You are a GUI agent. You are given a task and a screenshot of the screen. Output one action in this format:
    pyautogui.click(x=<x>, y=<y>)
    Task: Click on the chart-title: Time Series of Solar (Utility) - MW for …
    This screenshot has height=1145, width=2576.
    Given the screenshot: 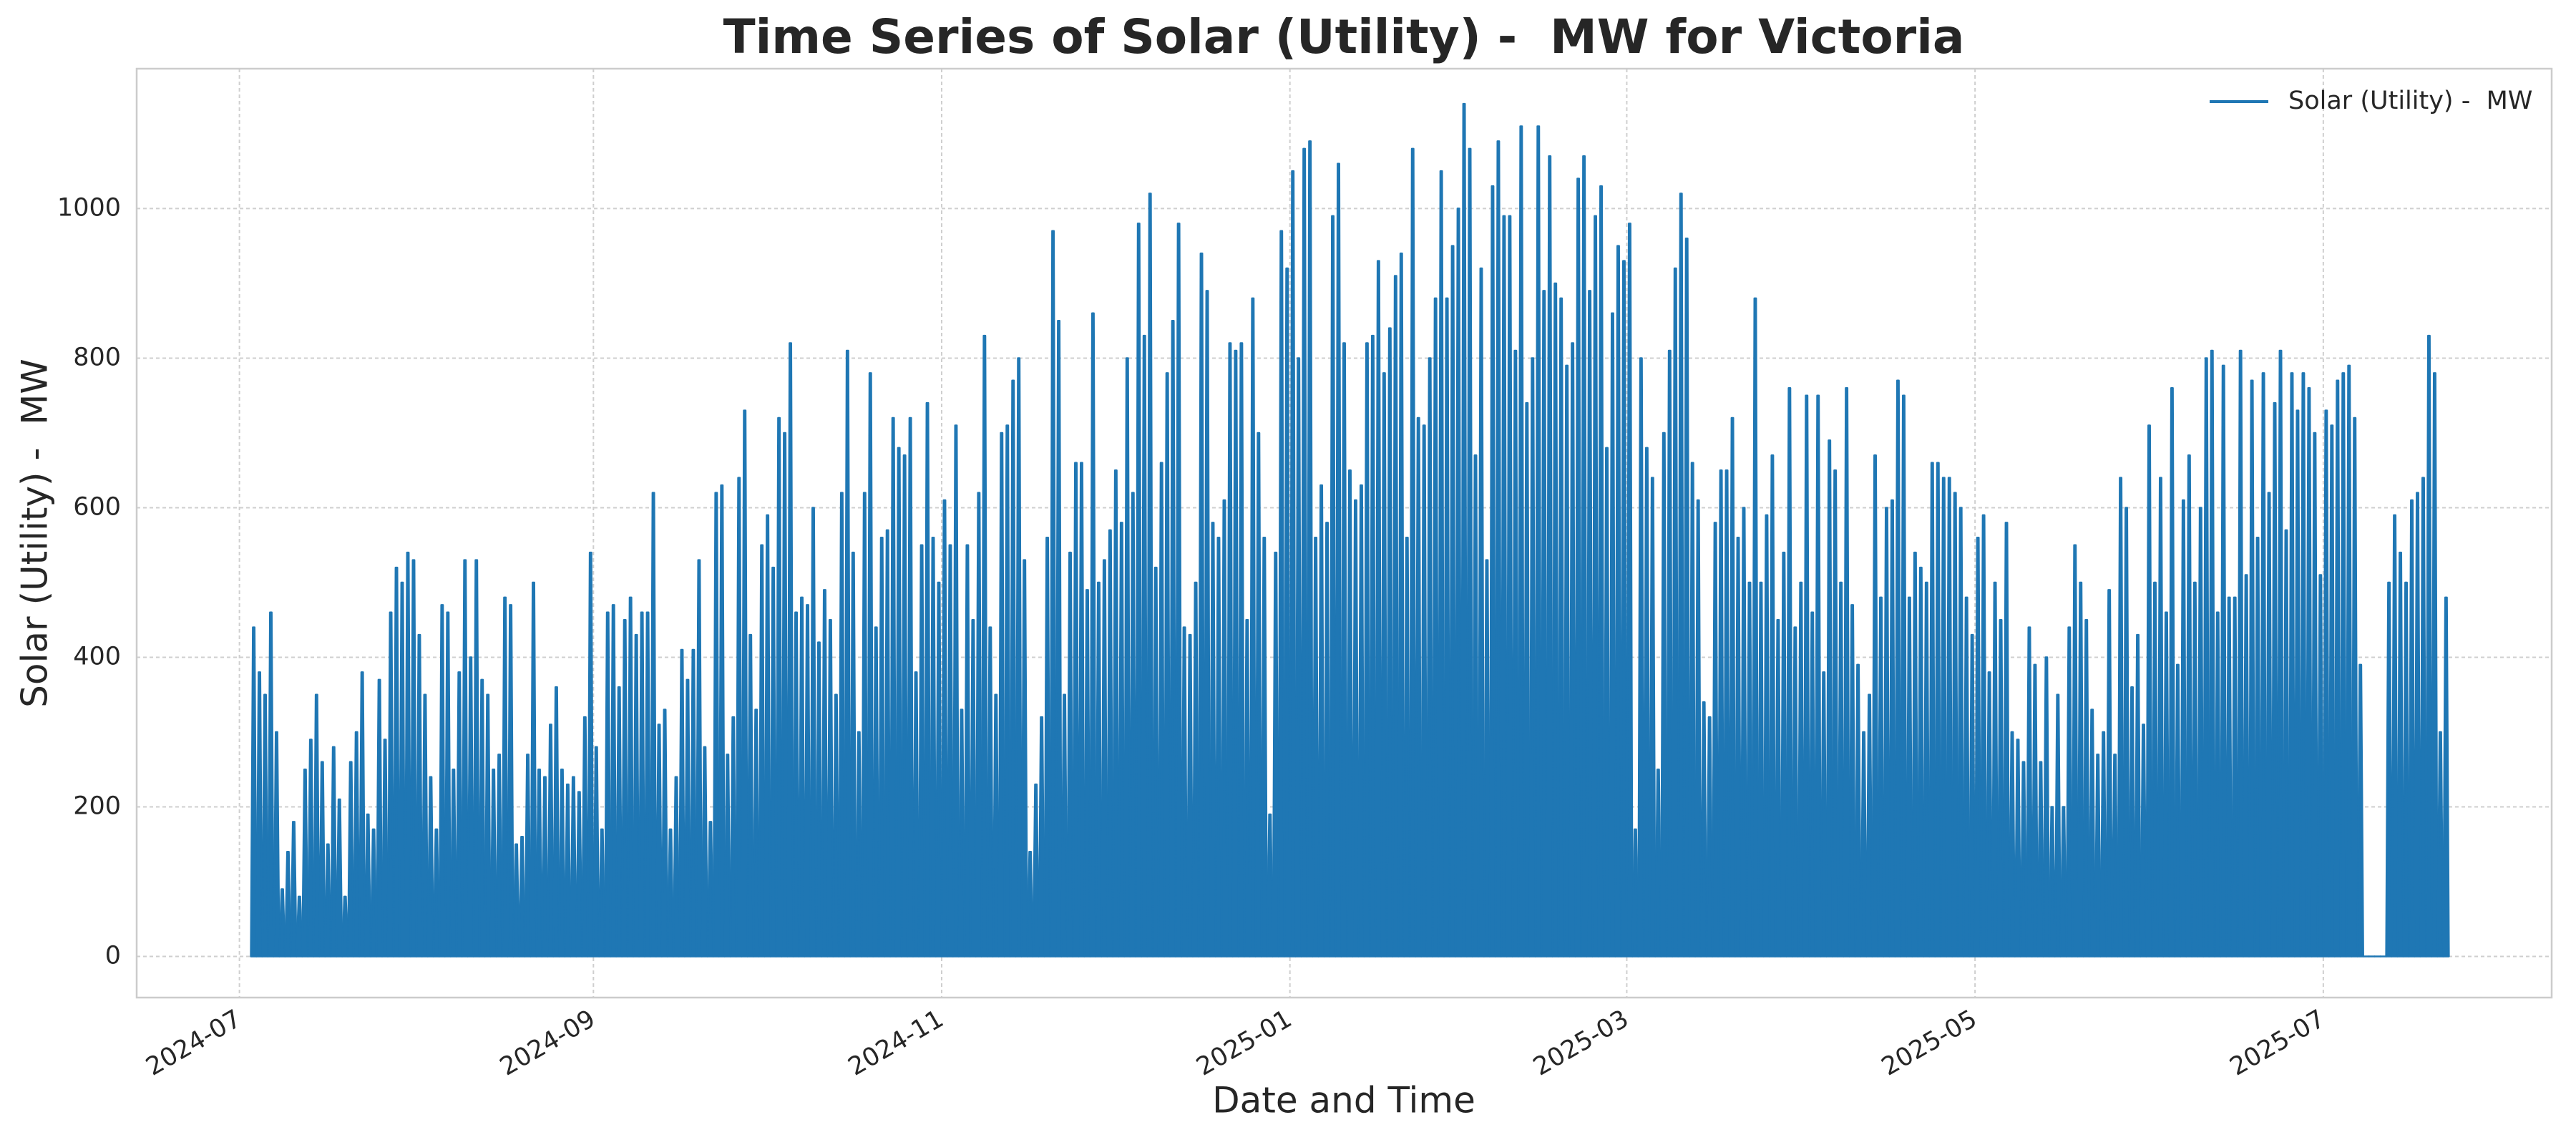 What is the action you would take?
    pyautogui.click(x=1344, y=36)
    